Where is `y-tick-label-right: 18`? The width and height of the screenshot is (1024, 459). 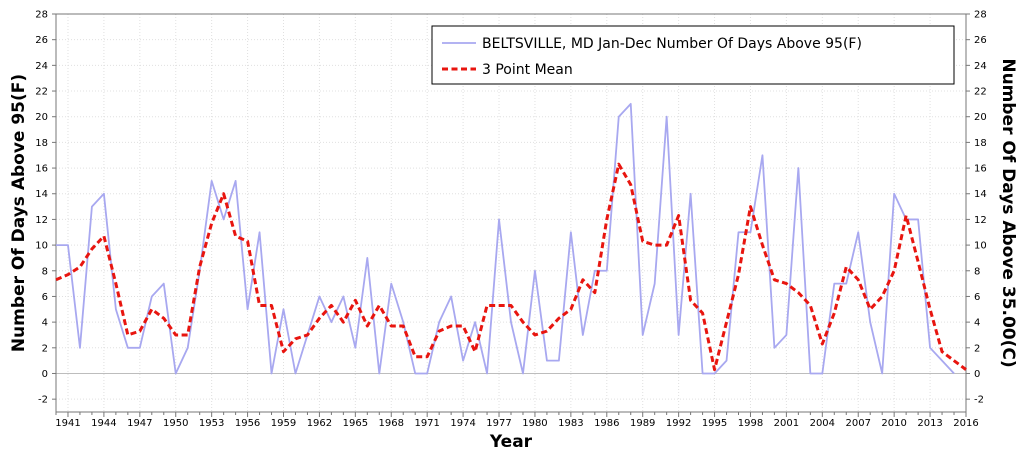
y-tick-label-right: 18 is located at coordinates (980, 143).